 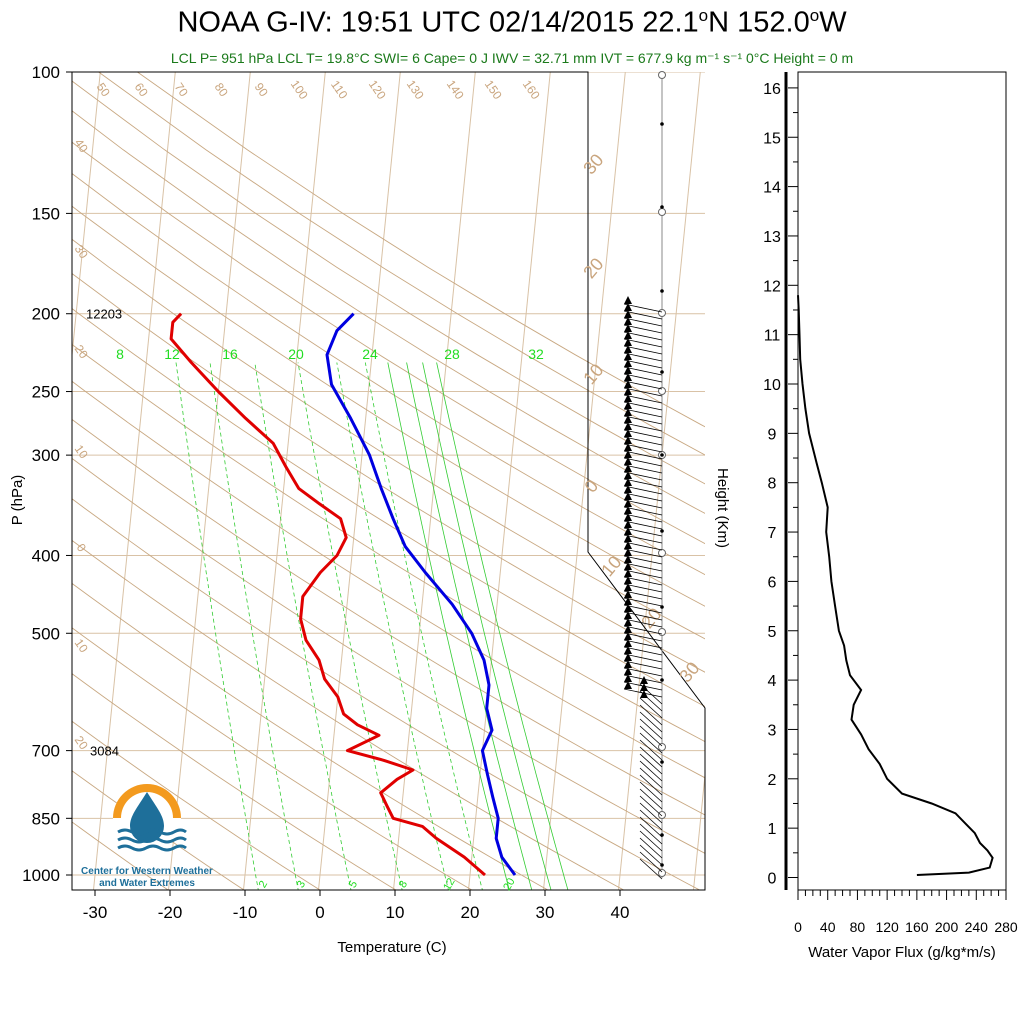 I want to click on flux-y-tick-label: 12, so click(x=772, y=286).